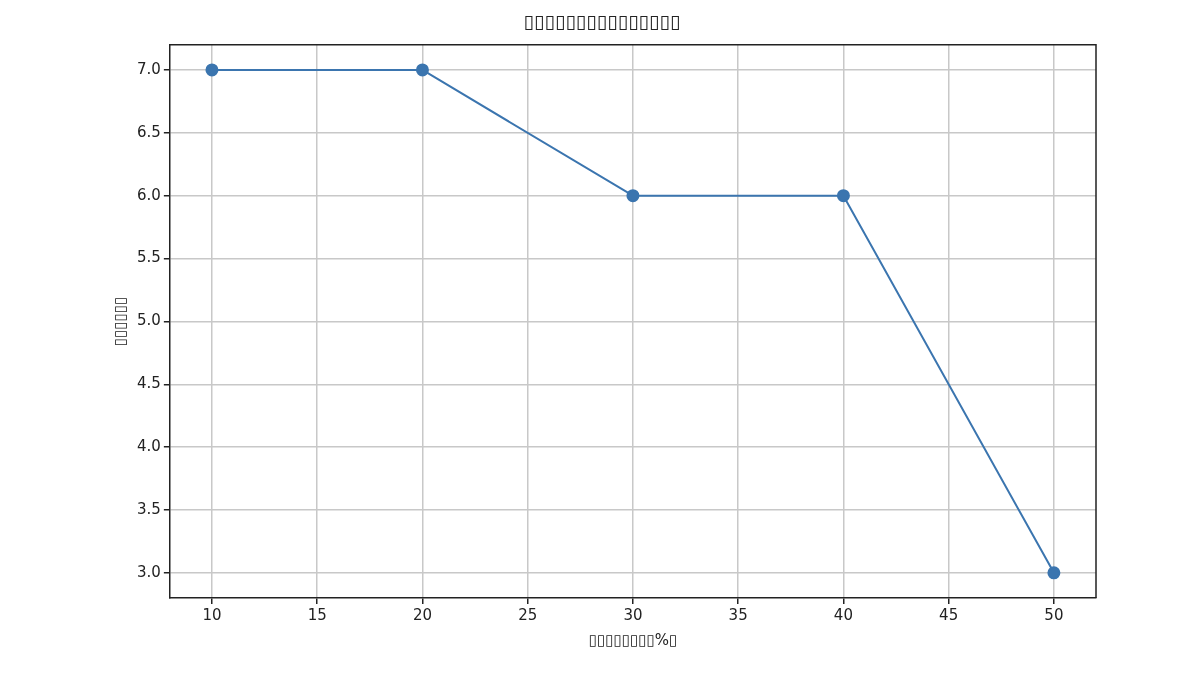  Describe the element at coordinates (422, 614) in the screenshot. I see `x-tick-label: 20` at that location.